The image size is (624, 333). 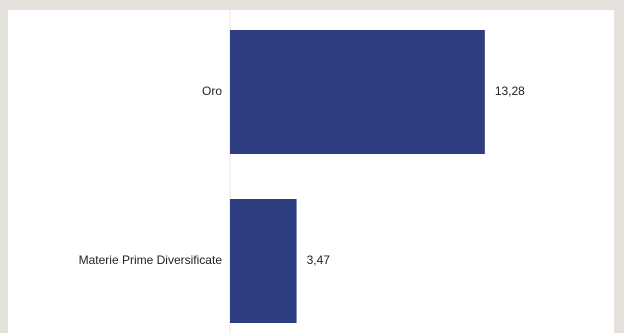 What do you see at coordinates (151, 260) in the screenshot?
I see `category-label: Materie Prime Diversificate` at bounding box center [151, 260].